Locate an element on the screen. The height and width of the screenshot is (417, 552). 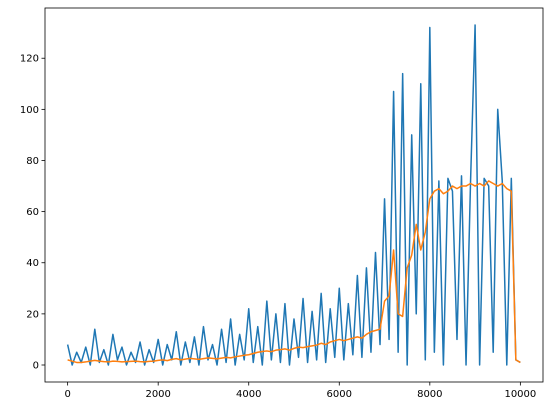
x-tick-label: 4000 is located at coordinates (248, 394).